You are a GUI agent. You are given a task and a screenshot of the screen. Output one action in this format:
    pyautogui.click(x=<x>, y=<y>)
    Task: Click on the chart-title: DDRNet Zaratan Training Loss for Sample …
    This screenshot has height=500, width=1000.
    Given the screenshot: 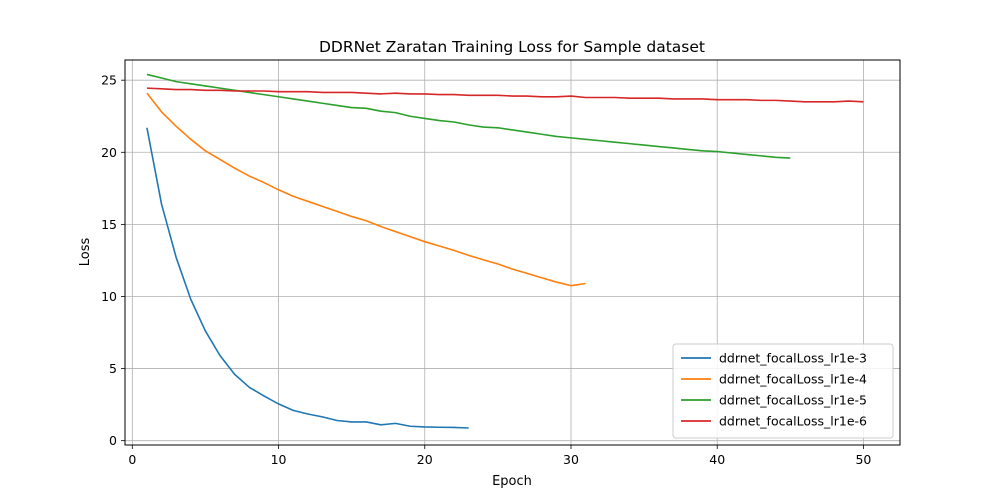 What is the action you would take?
    pyautogui.click(x=512, y=47)
    